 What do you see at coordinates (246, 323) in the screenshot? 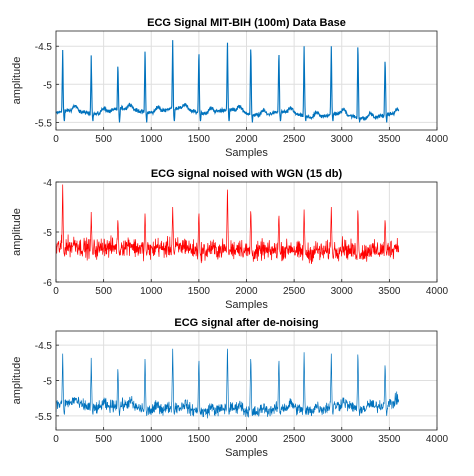
I see `chart-title: ECG signal after de-noising` at bounding box center [246, 323].